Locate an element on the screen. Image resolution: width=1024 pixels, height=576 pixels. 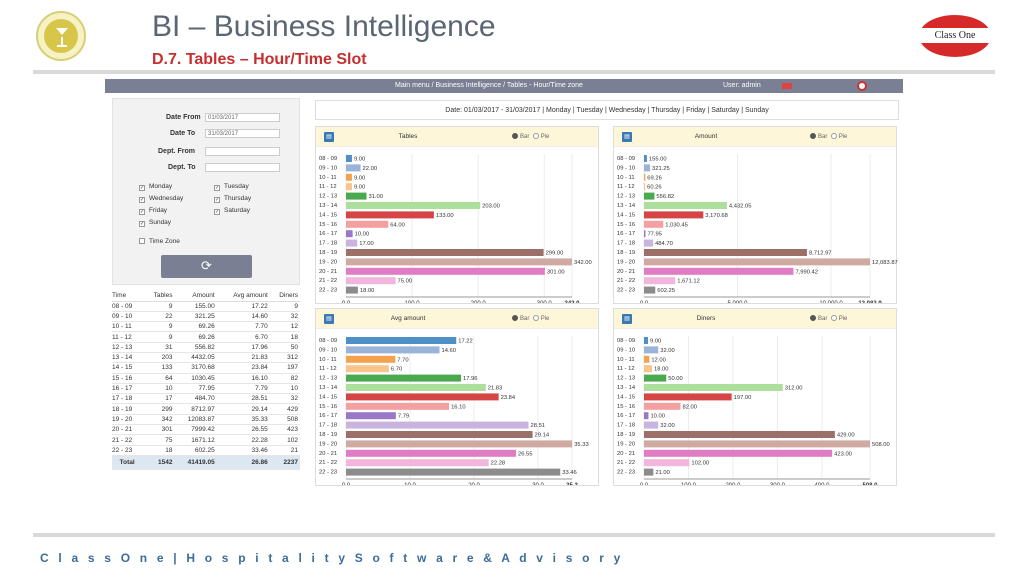
table-cell: 12083.87 is located at coordinates (195, 420).